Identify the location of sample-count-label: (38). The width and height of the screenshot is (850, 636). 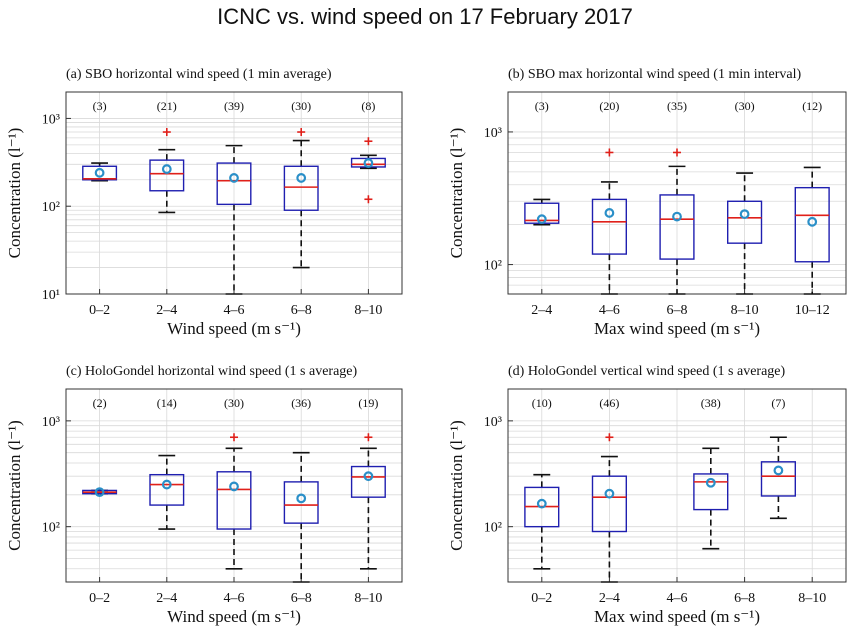
(711, 403).